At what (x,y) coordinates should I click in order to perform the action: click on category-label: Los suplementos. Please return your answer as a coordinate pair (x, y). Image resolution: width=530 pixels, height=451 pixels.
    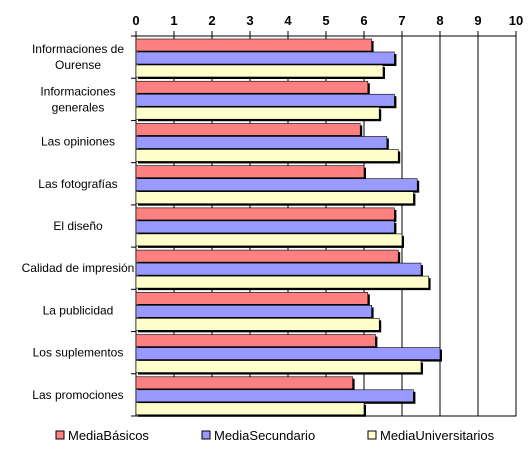
    Looking at the image, I should click on (78, 353).